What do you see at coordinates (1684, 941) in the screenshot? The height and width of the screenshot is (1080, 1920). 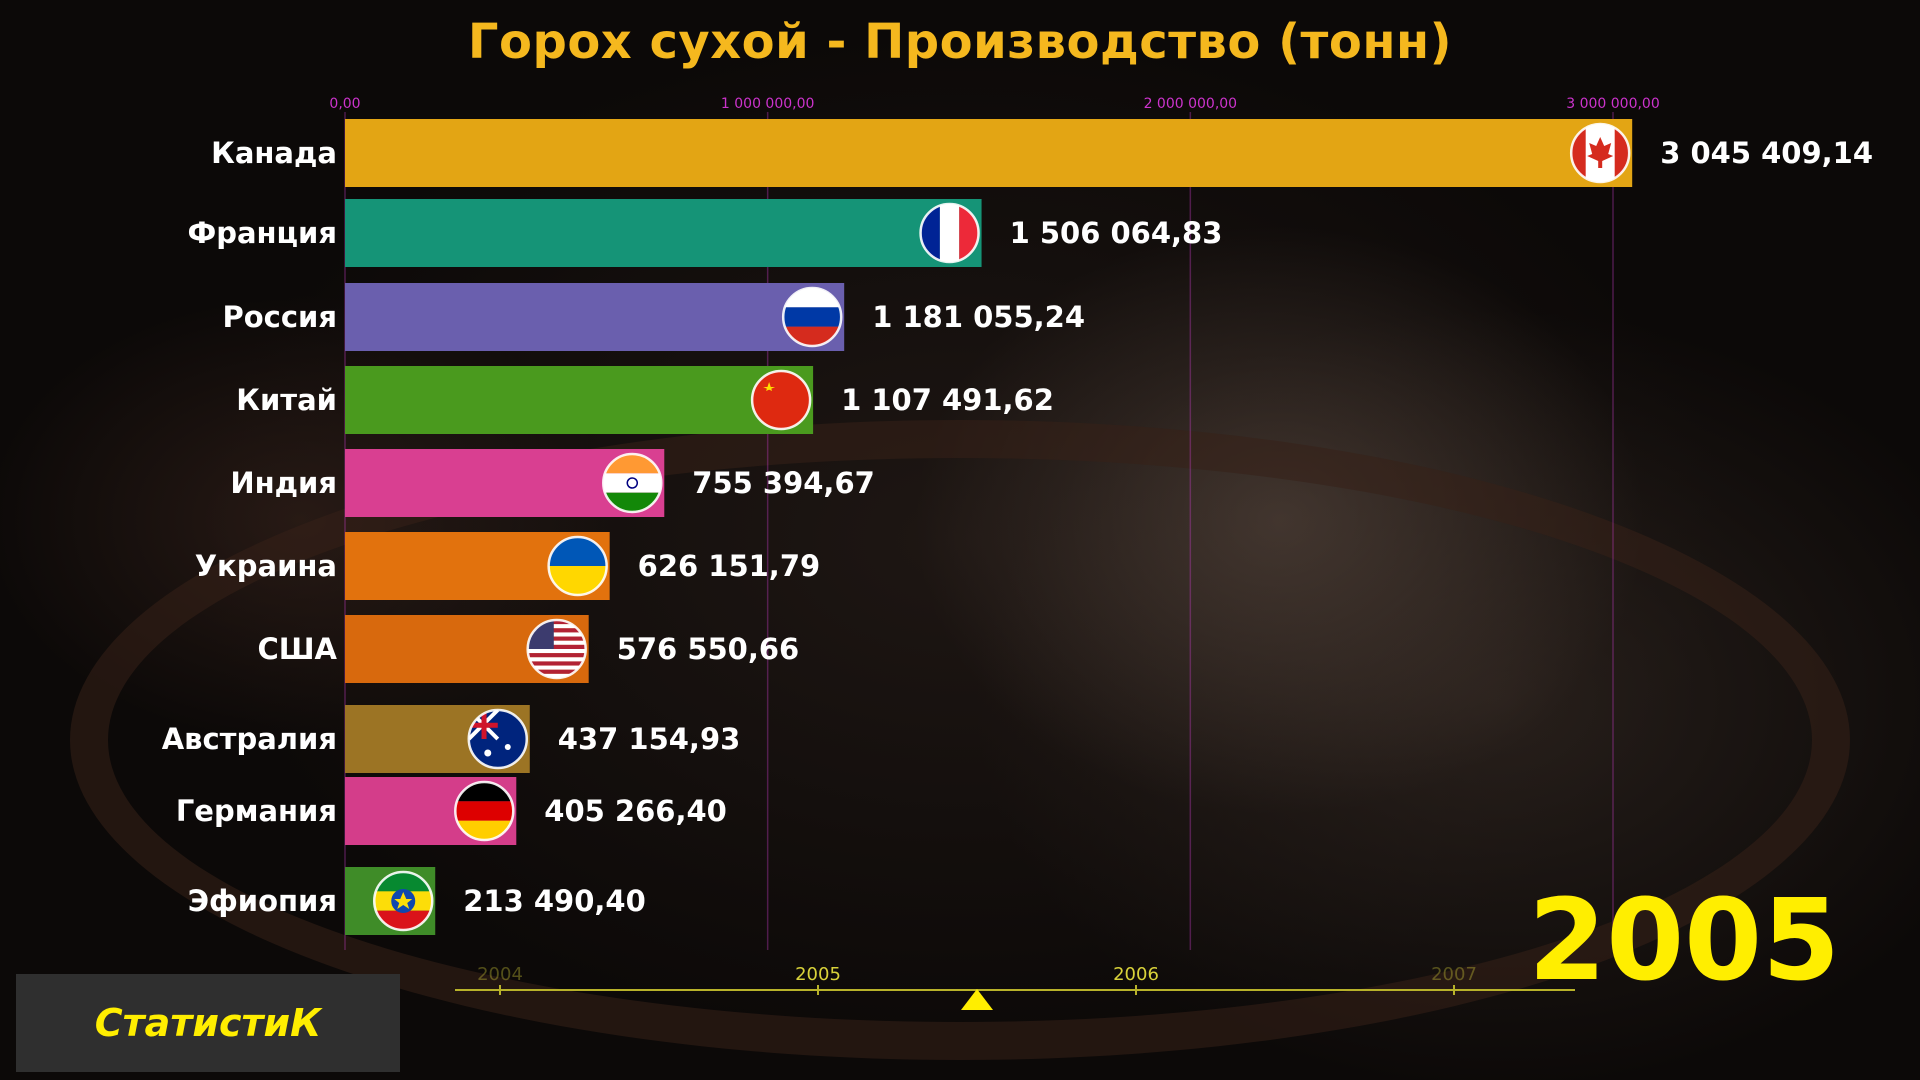 I see `current-year: 2005` at bounding box center [1684, 941].